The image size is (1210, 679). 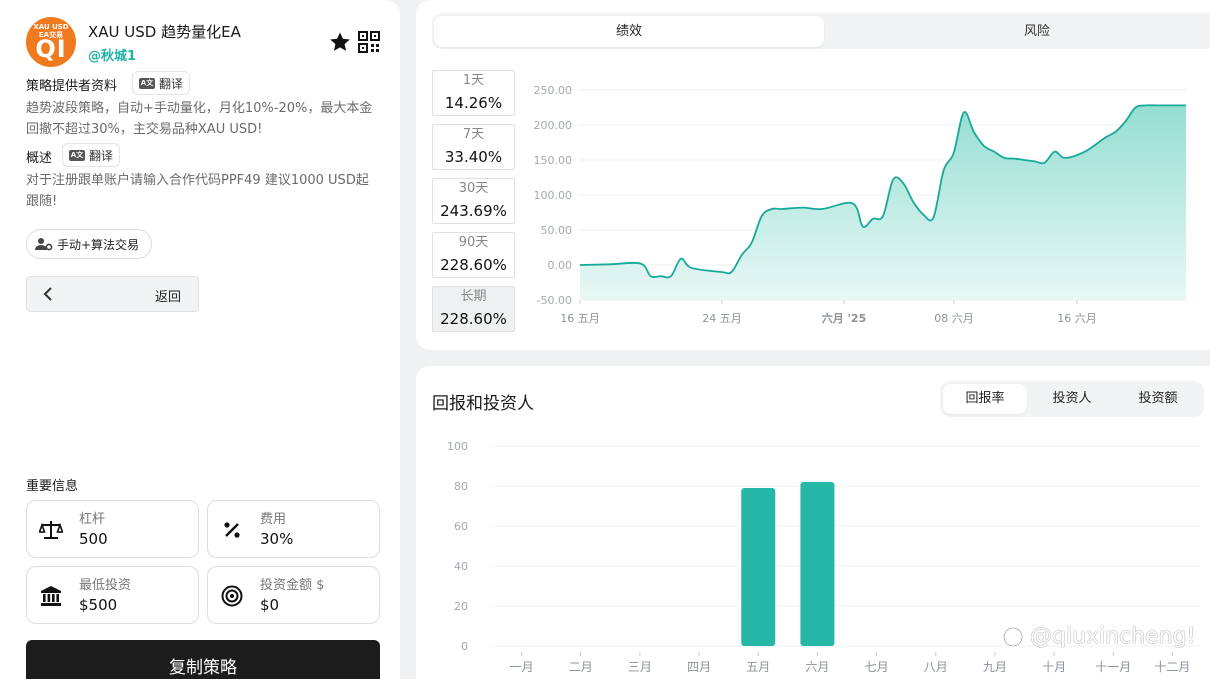 What do you see at coordinates (369, 42) in the screenshot?
I see `qr-code-icon` at bounding box center [369, 42].